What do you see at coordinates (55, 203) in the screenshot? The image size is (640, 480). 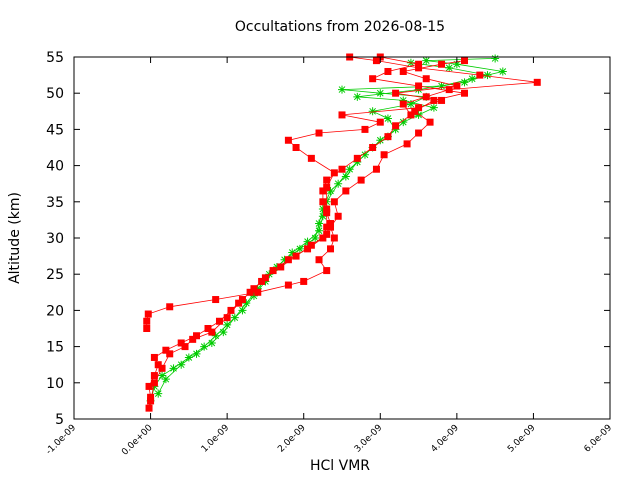 I see `y-tick-label: 35` at bounding box center [55, 203].